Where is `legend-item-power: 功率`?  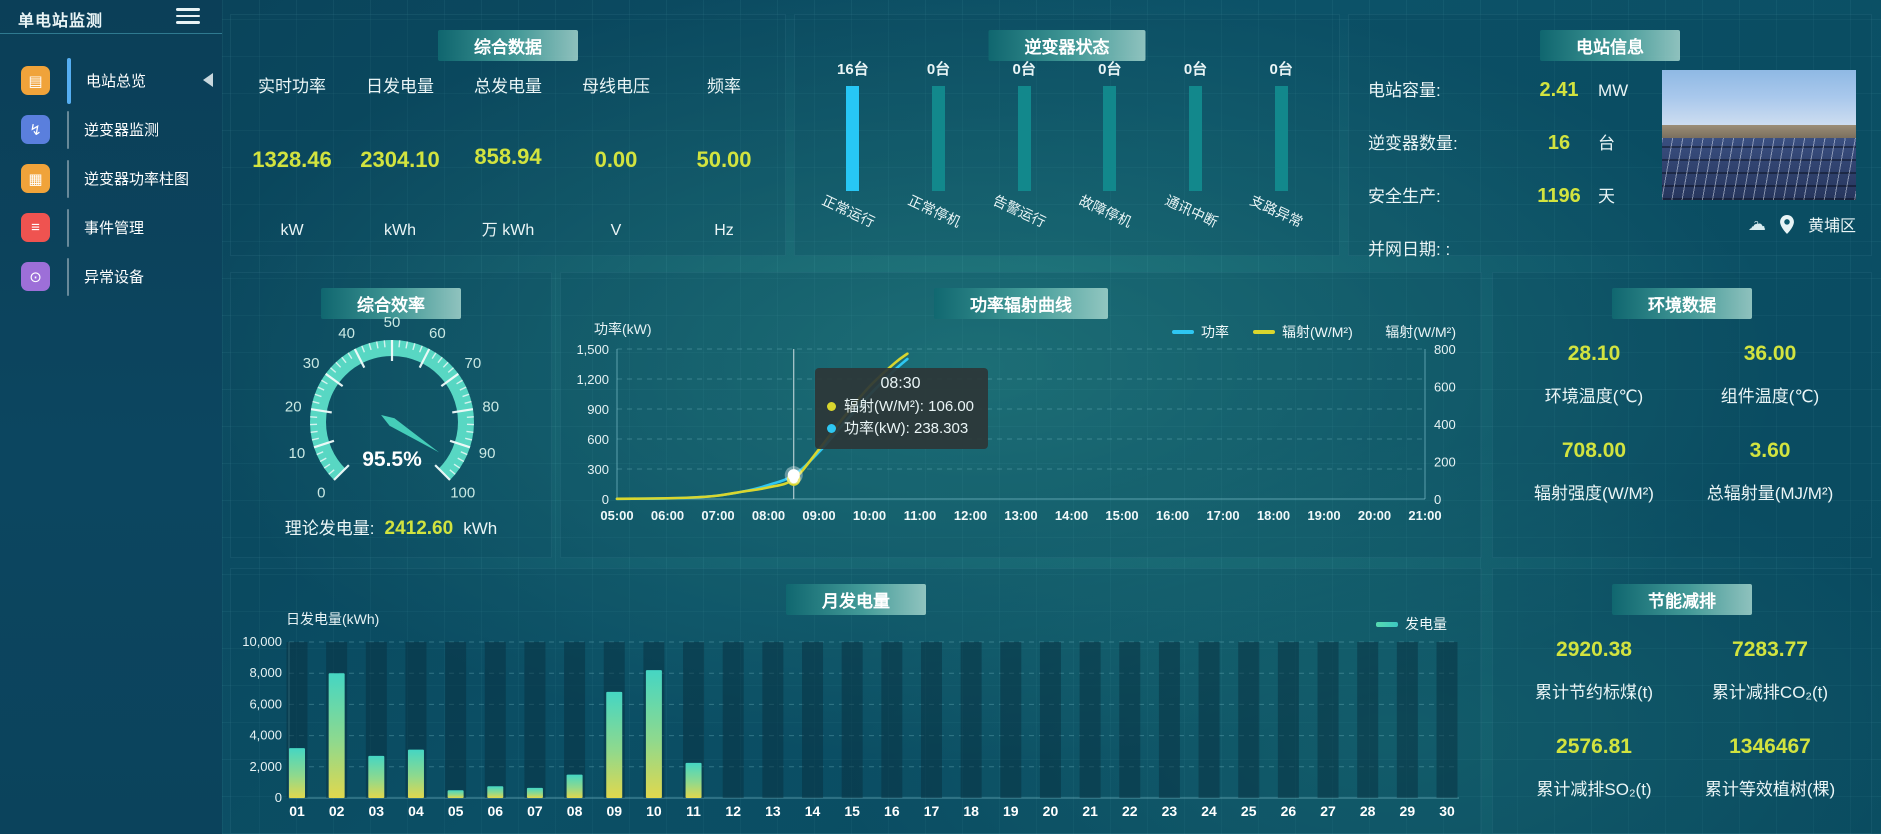 legend-item-power: 功率 is located at coordinates (1200, 332).